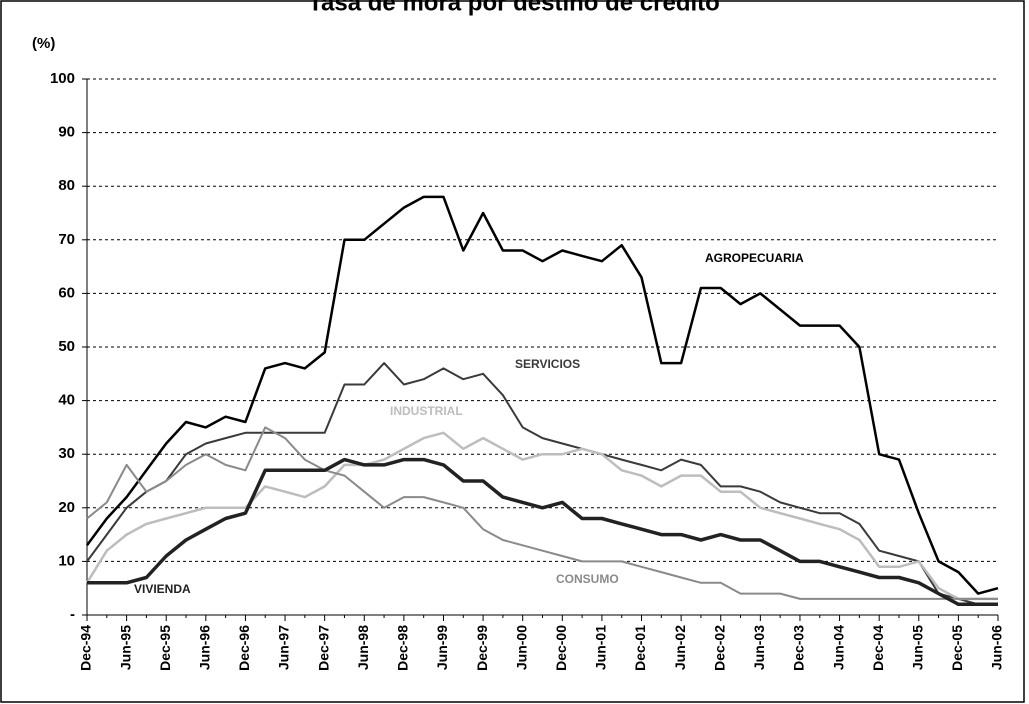  What do you see at coordinates (66, 346) in the screenshot?
I see `y-tick-label: 50` at bounding box center [66, 346].